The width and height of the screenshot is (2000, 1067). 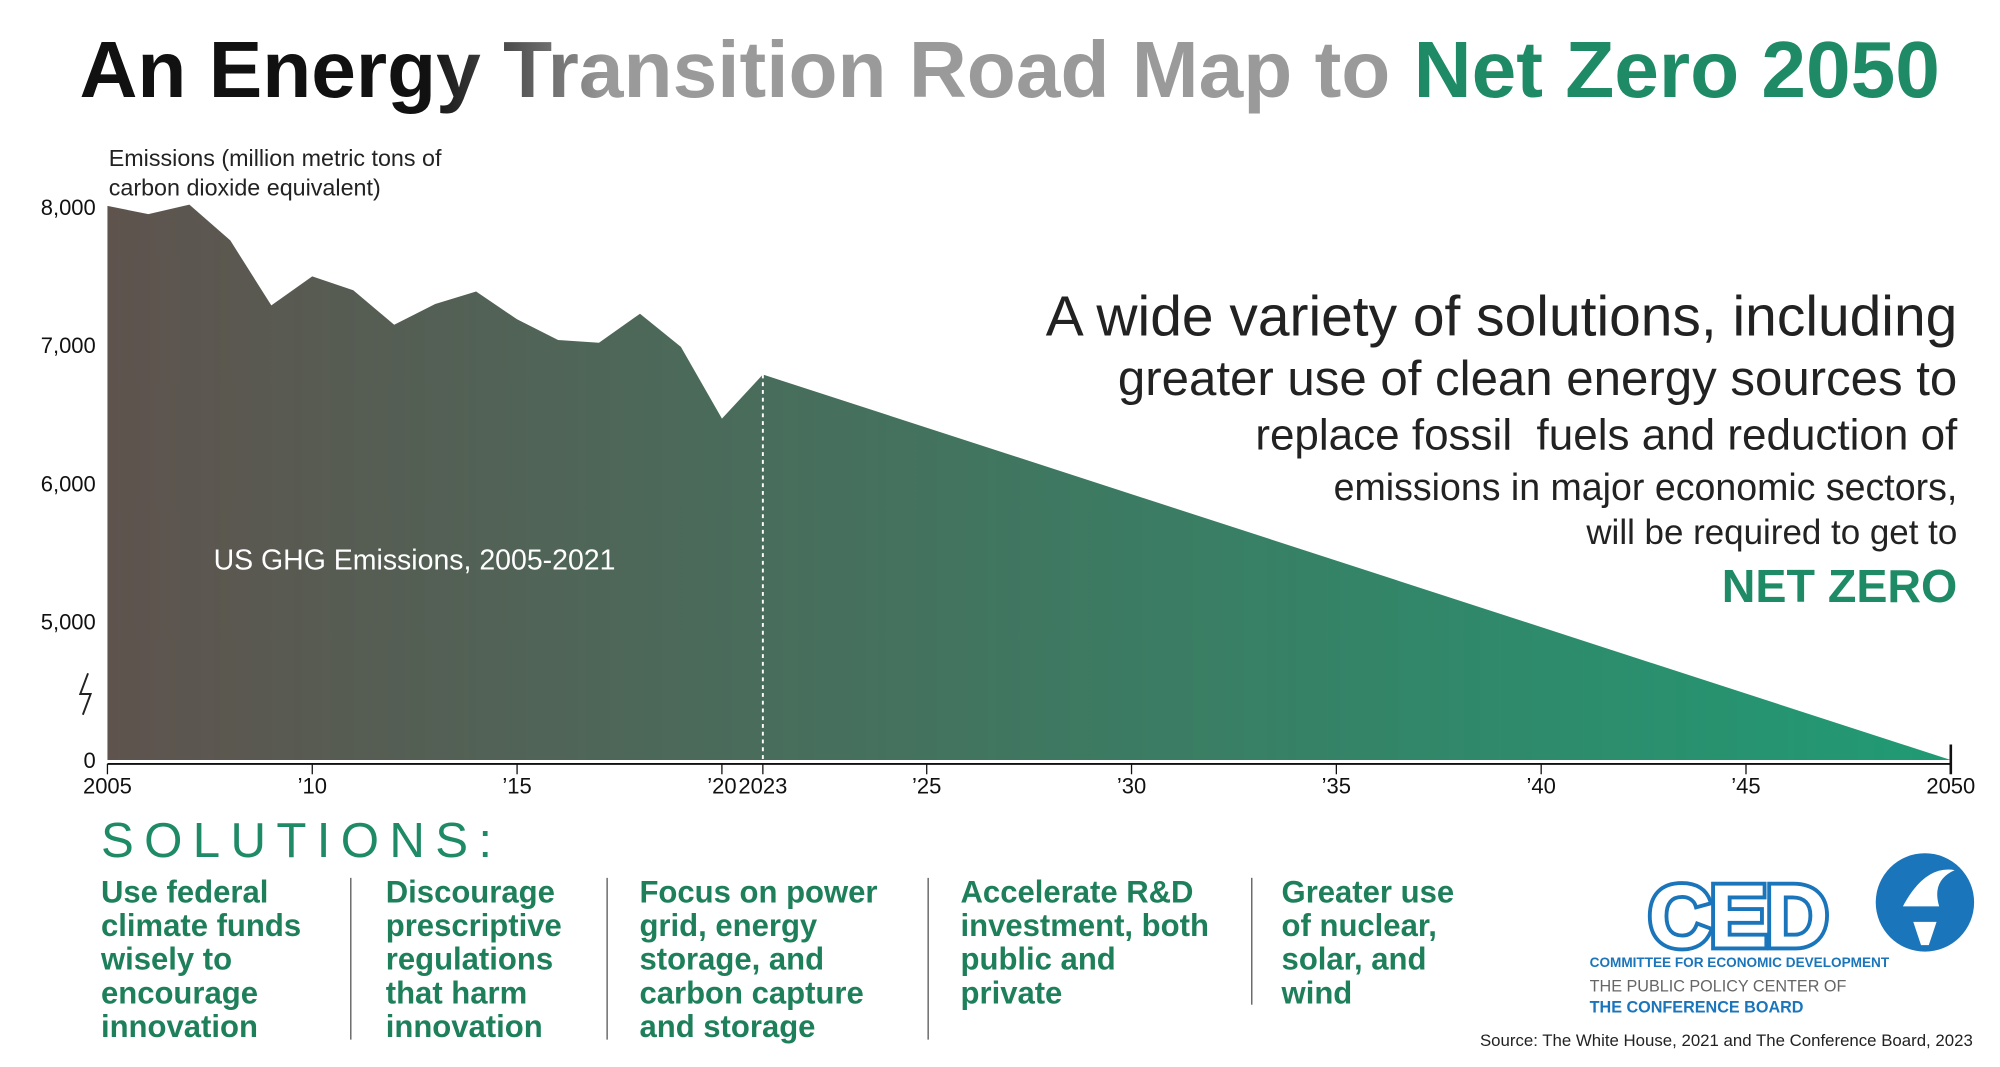 I want to click on solution-line: and storage, so click(x=727, y=1026).